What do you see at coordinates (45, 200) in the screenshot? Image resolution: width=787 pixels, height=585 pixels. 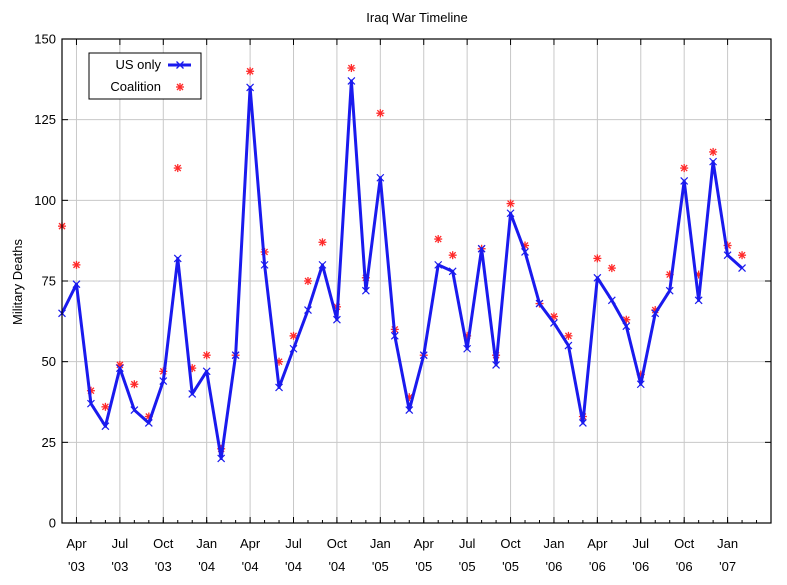 I see `y-tick-label: 100` at bounding box center [45, 200].